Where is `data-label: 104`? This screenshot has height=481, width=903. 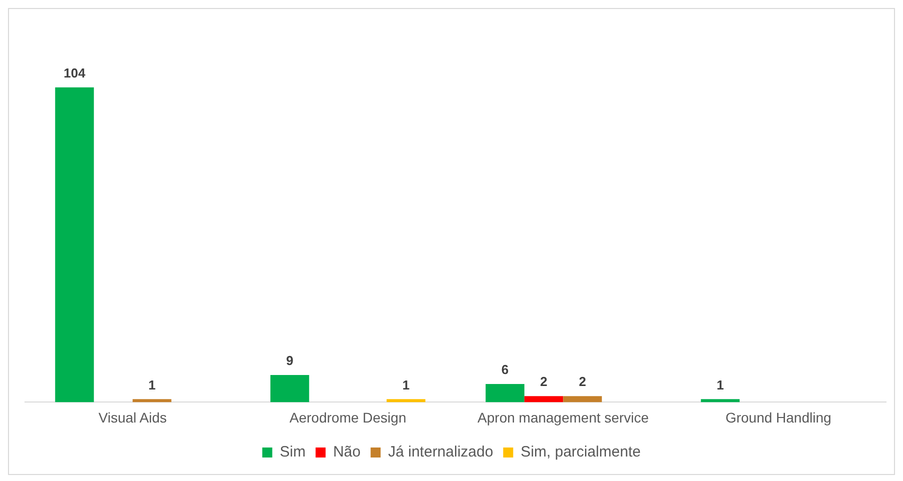 data-label: 104 is located at coordinates (75, 73).